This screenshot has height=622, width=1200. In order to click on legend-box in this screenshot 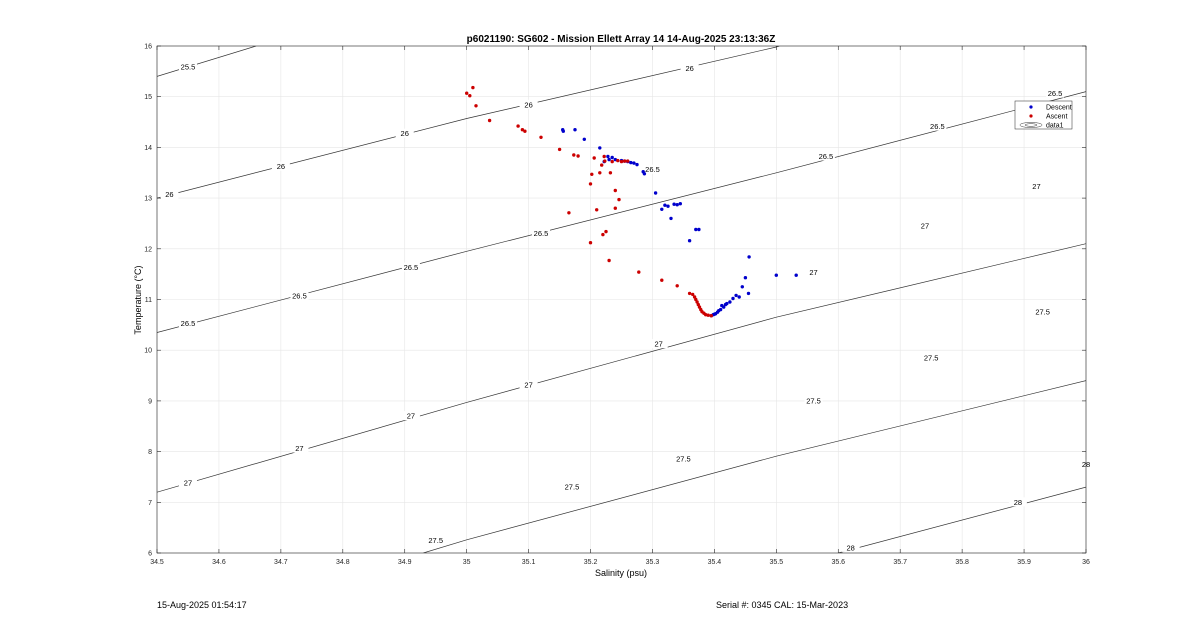, I will do `click(1043, 115)`.